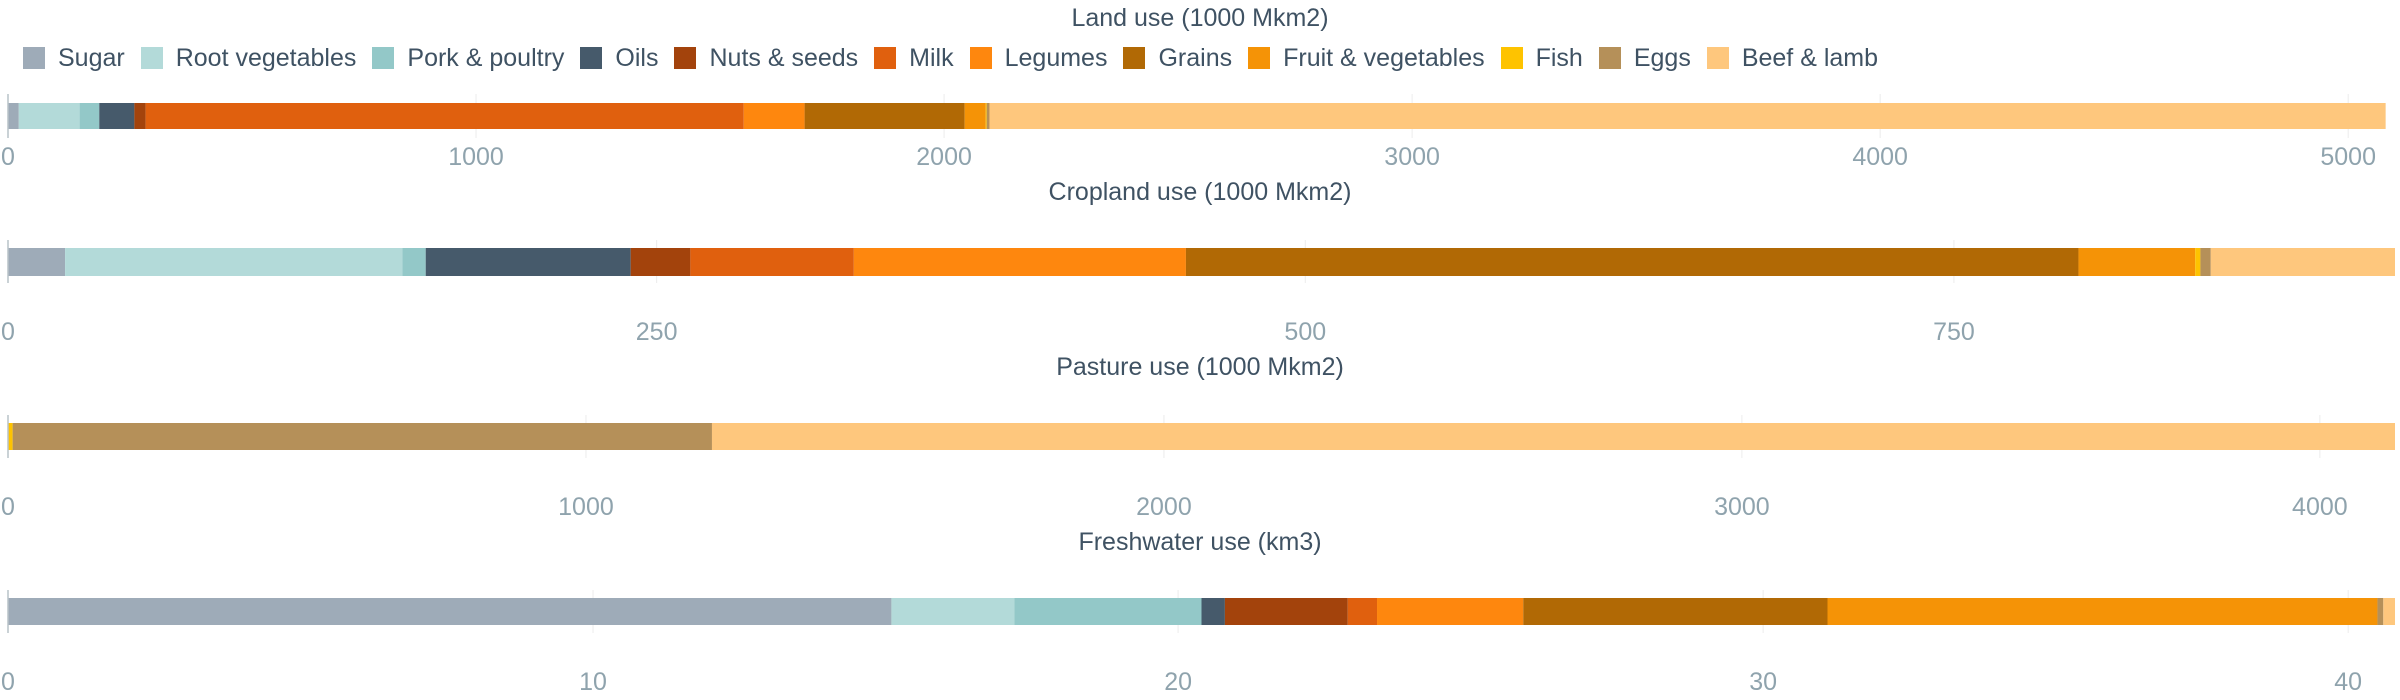  I want to click on legend-item: Nuts & seeds, so click(766, 58).